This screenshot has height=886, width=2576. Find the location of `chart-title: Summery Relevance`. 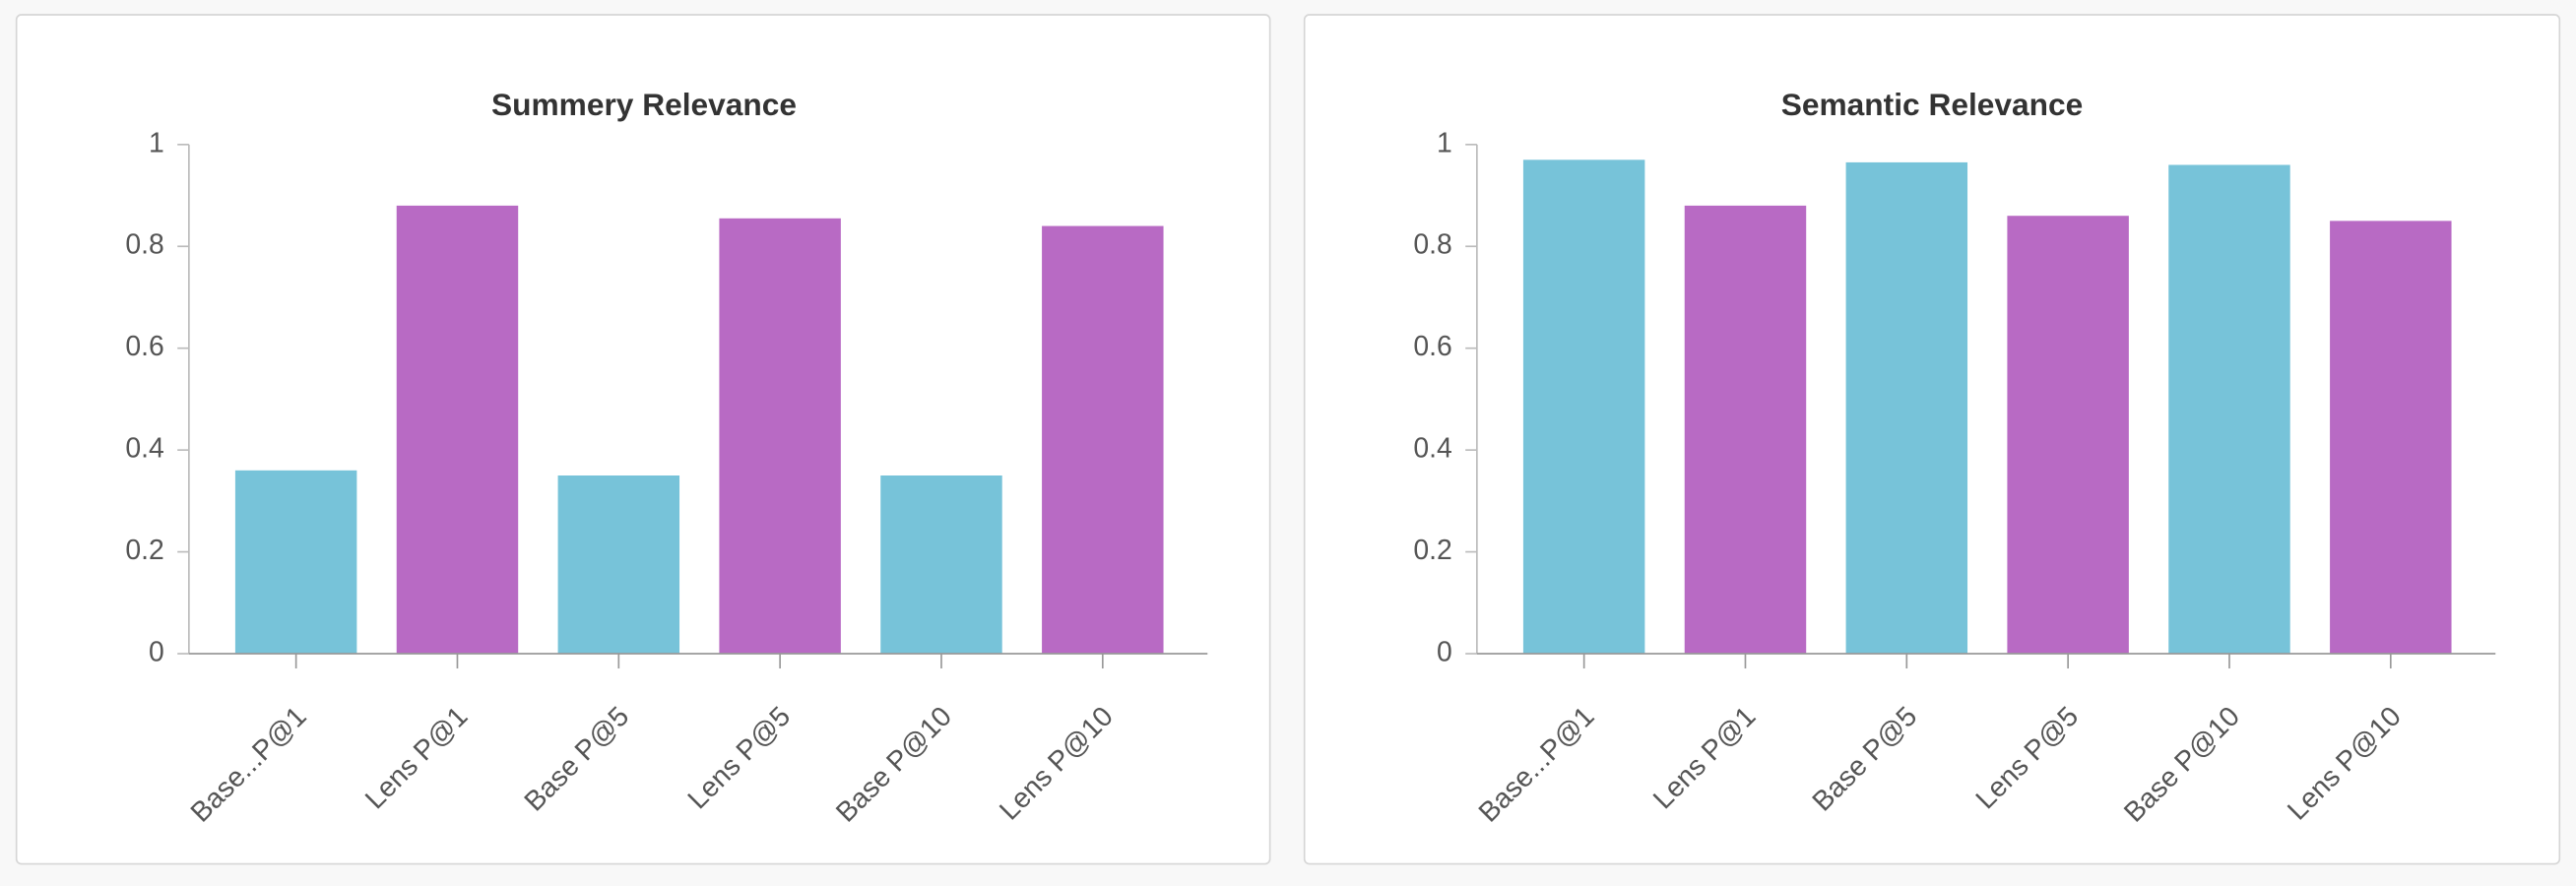

chart-title: Summery Relevance is located at coordinates (644, 104).